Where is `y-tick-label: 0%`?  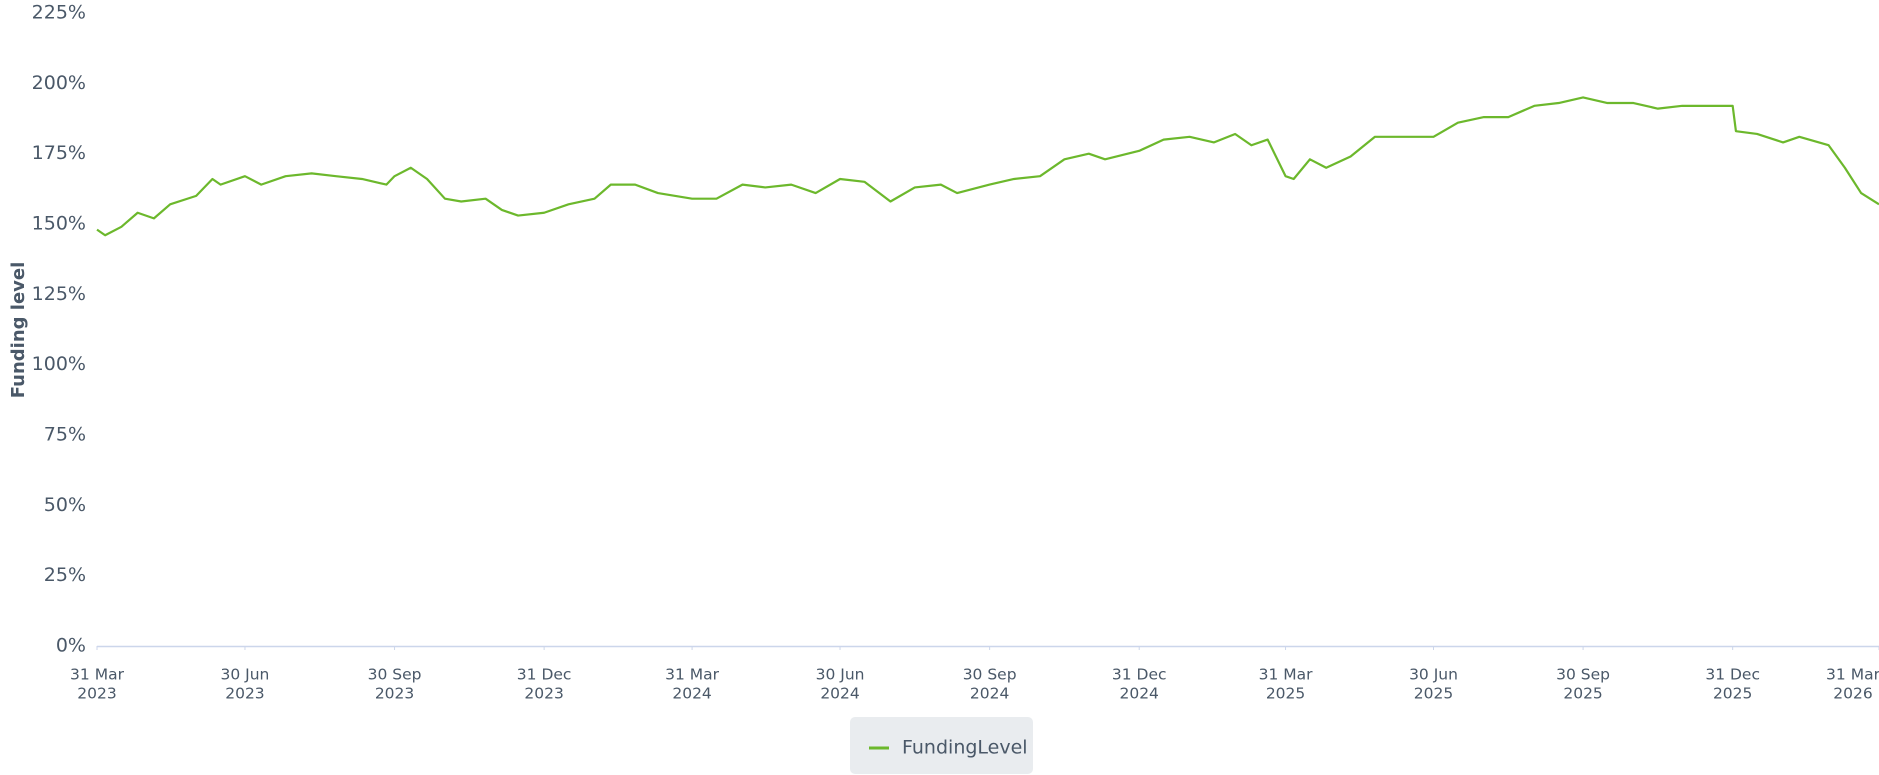
y-tick-label: 0% is located at coordinates (71, 646).